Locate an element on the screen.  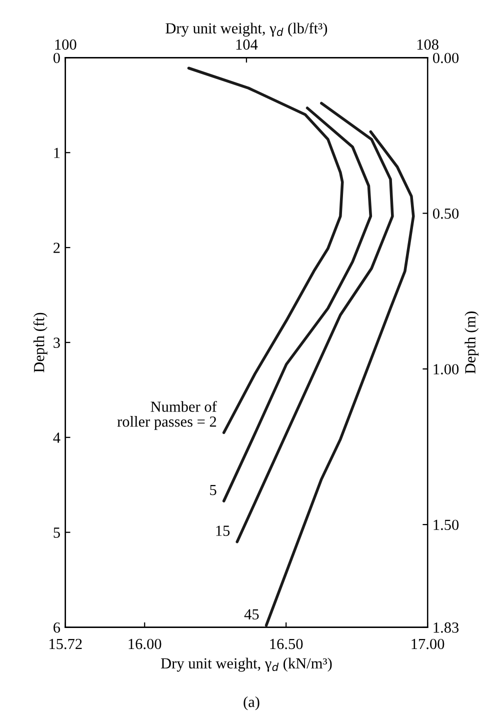
series-label: 45 is located at coordinates (251, 614).